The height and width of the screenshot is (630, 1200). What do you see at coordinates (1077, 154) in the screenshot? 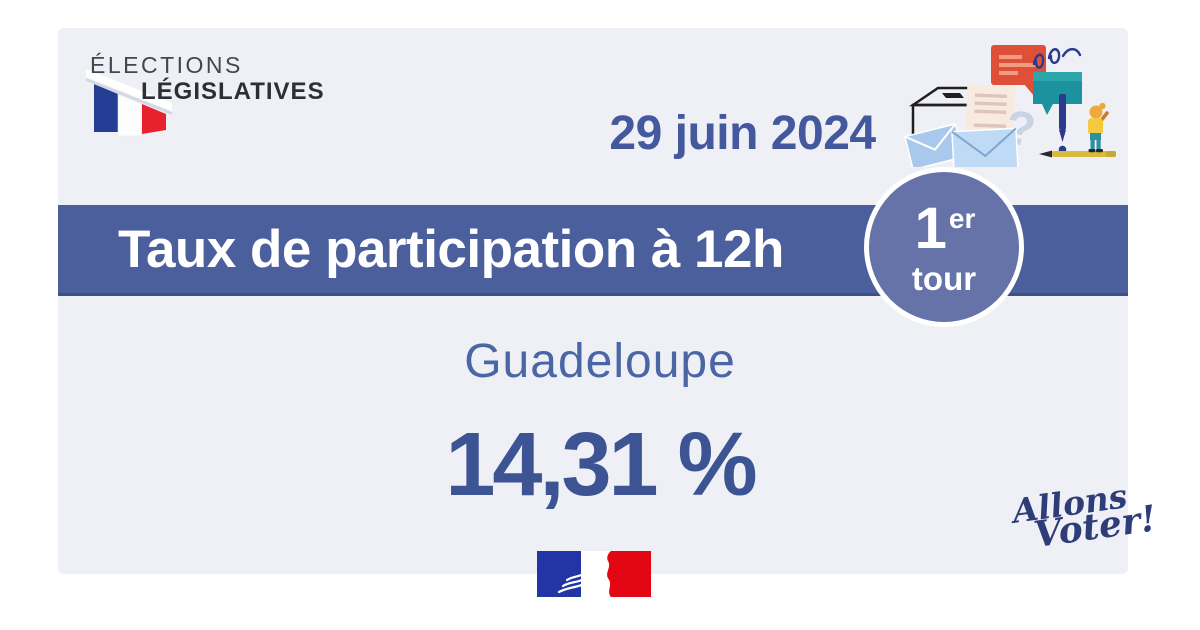
I see `pencil-icon` at bounding box center [1077, 154].